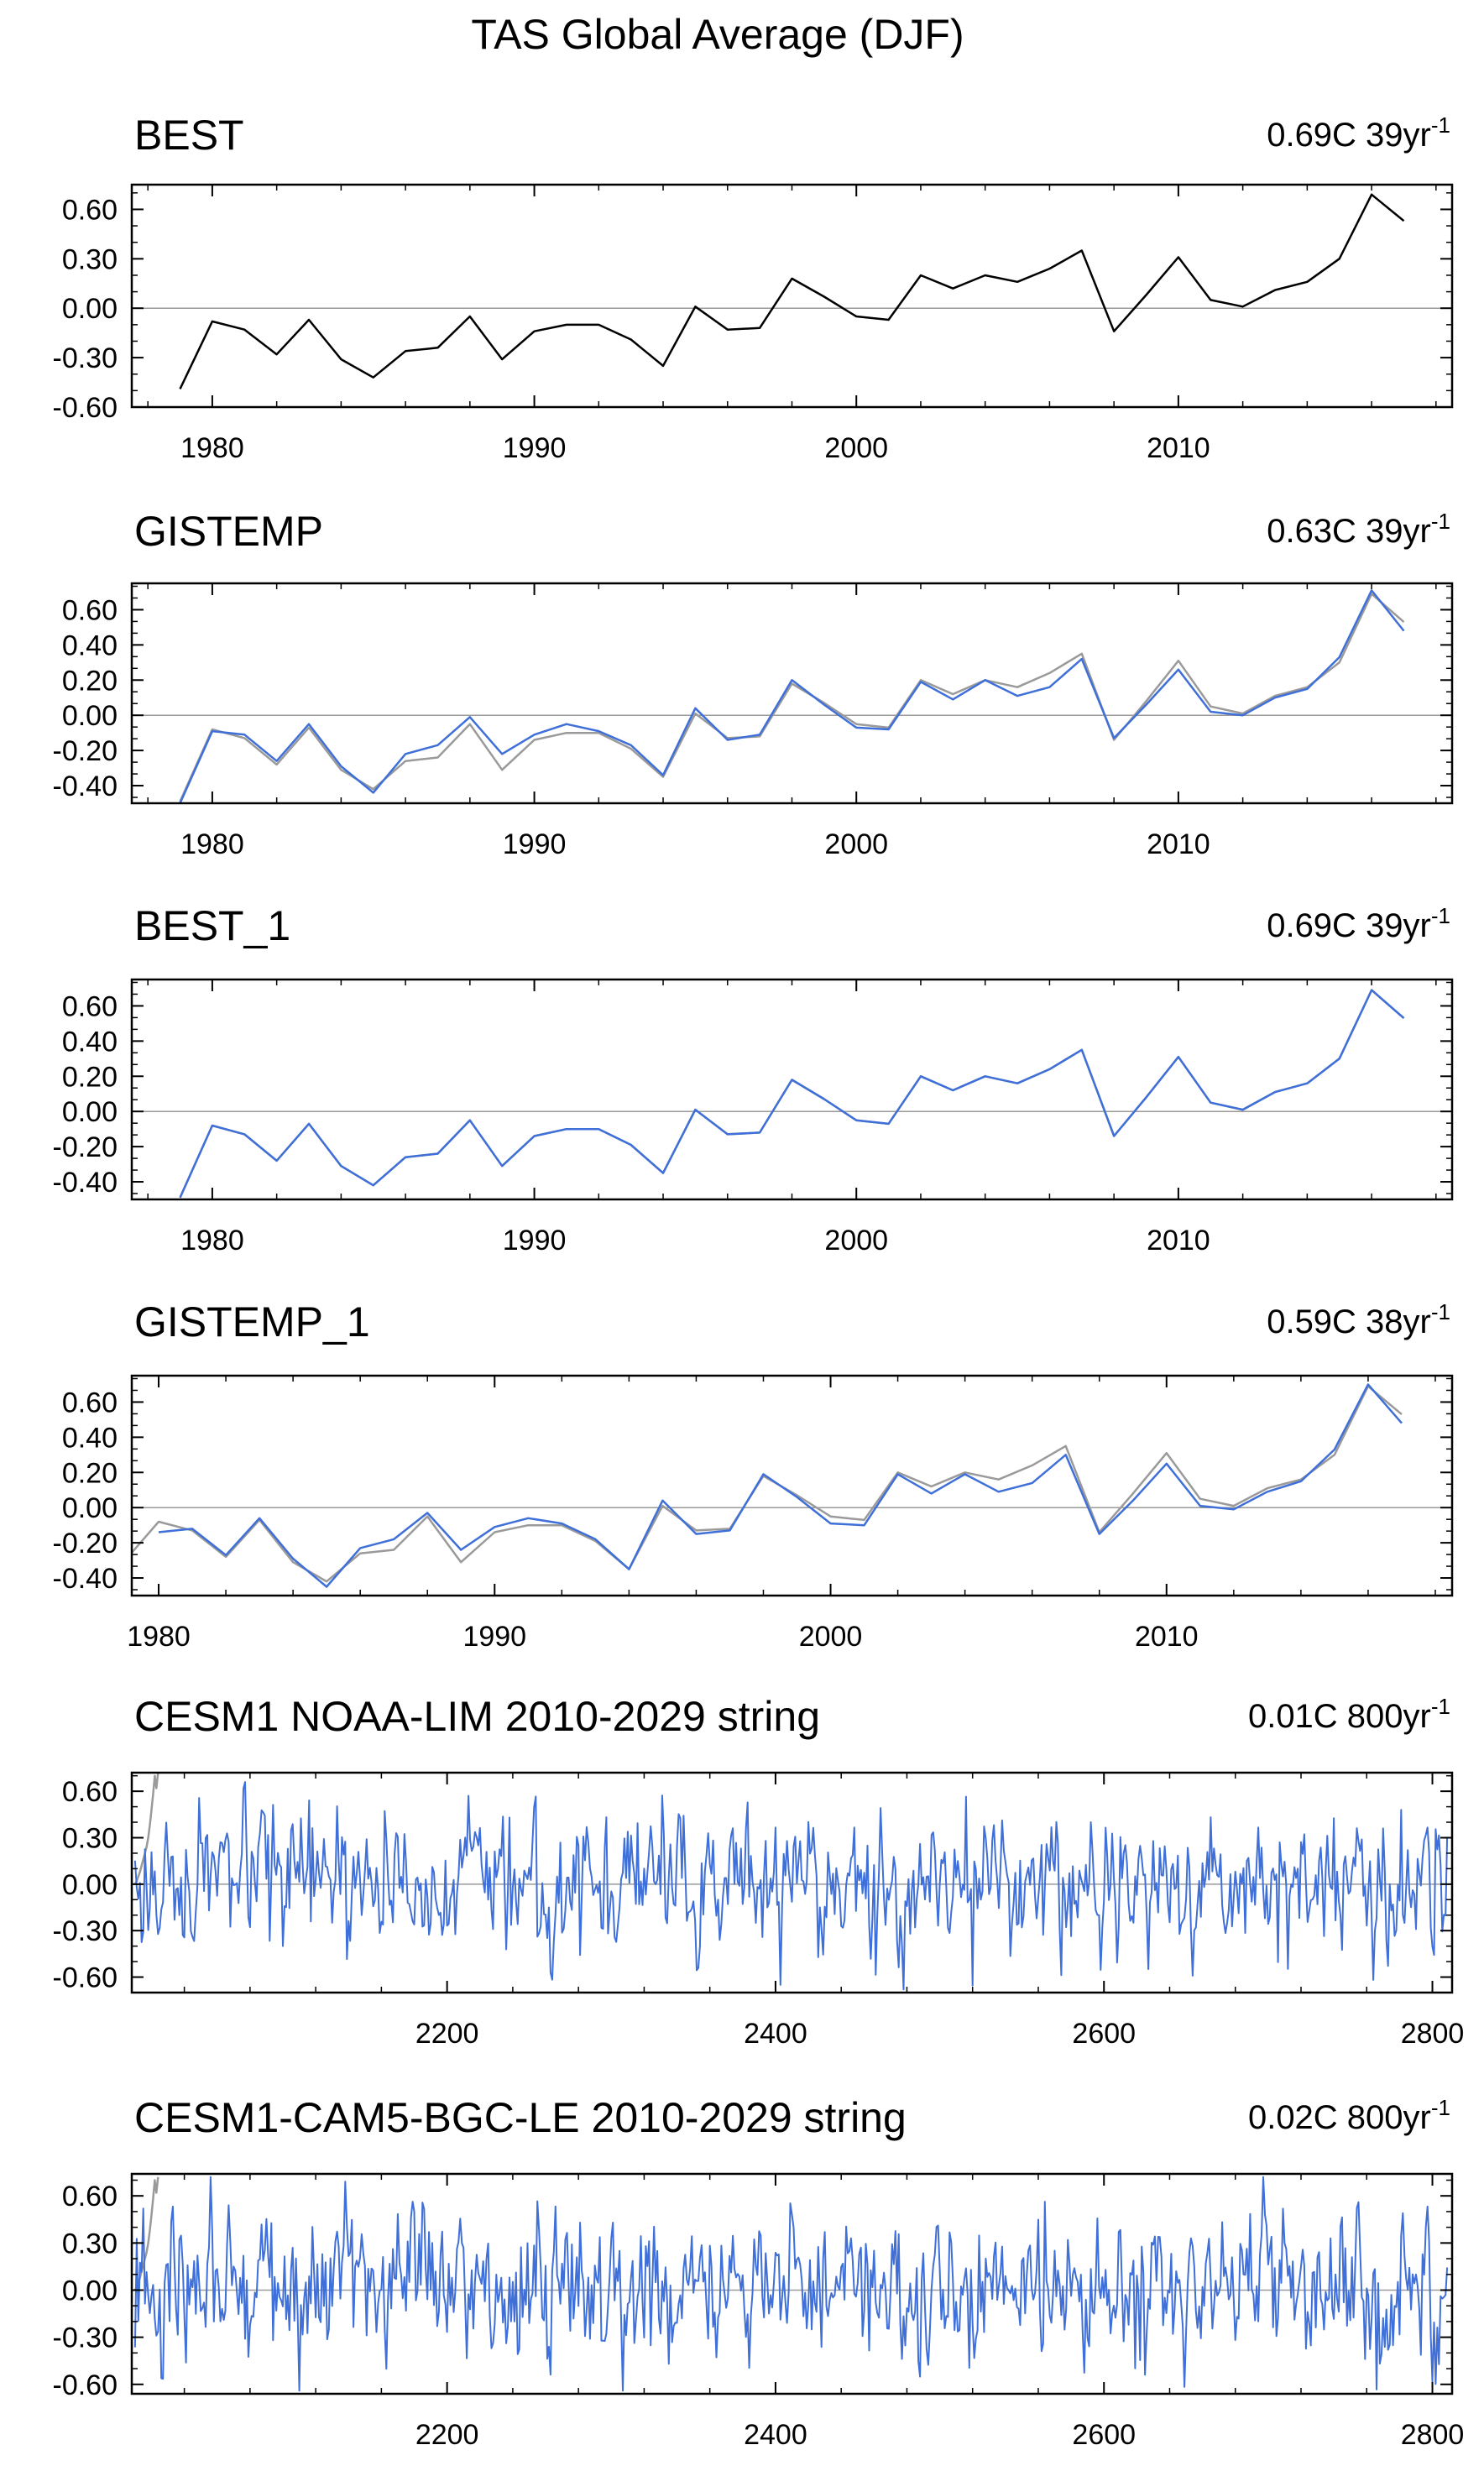  I want to click on panel-title: GISTEMP, so click(228, 531).